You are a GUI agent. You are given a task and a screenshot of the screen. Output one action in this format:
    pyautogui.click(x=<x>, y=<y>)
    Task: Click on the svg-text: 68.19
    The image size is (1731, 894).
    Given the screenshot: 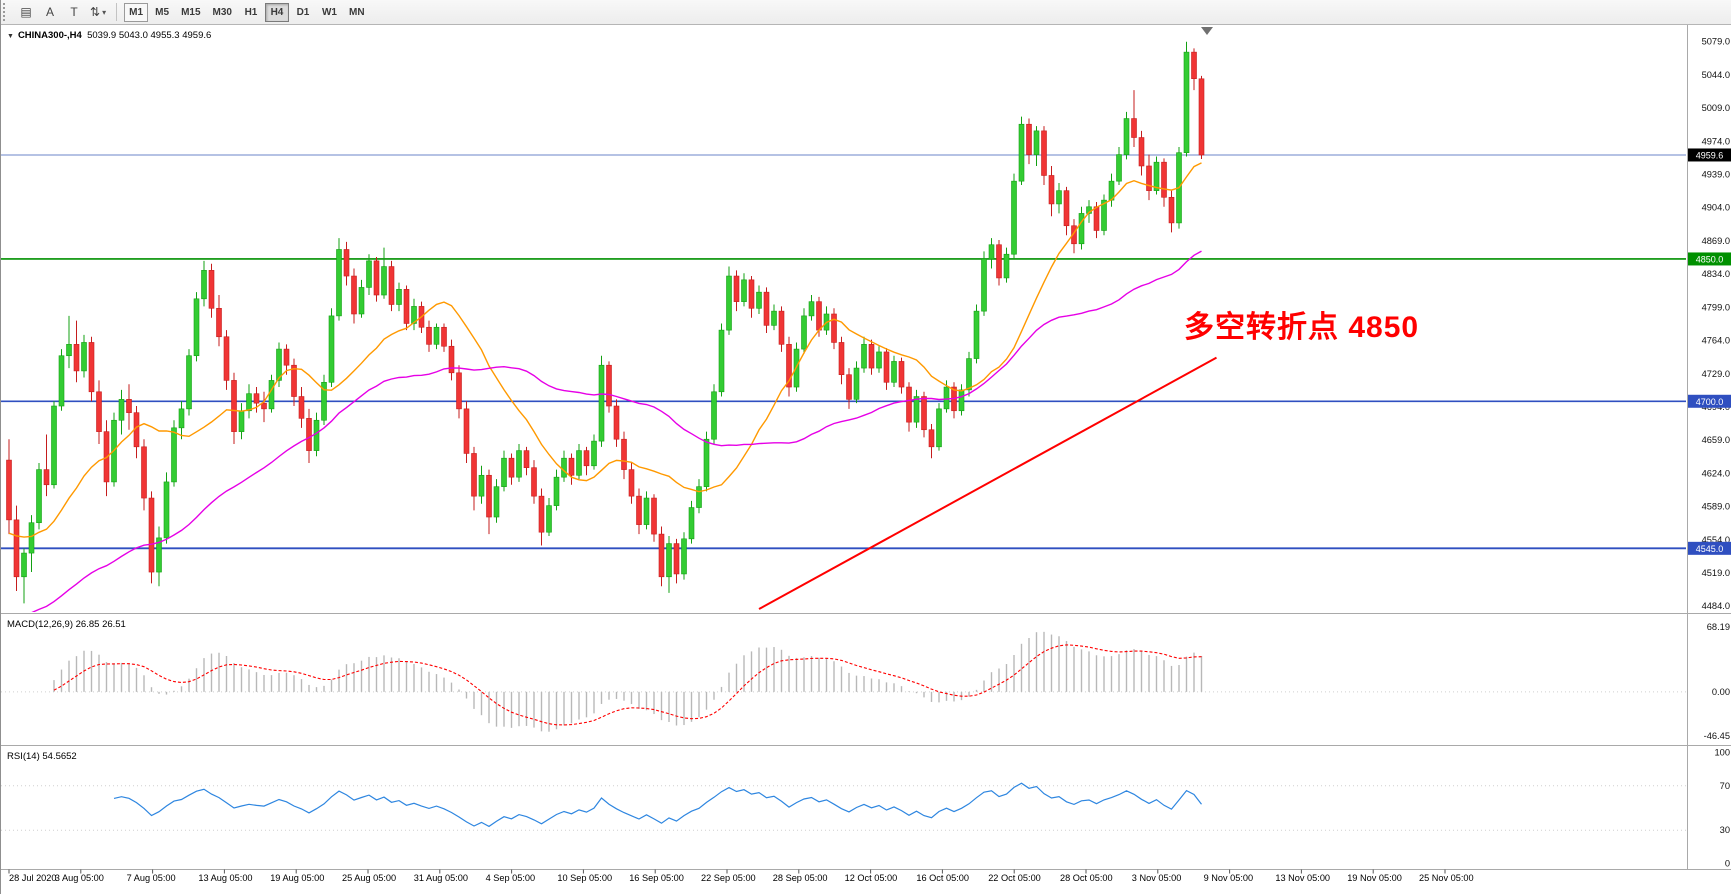 What is the action you would take?
    pyautogui.click(x=1718, y=627)
    